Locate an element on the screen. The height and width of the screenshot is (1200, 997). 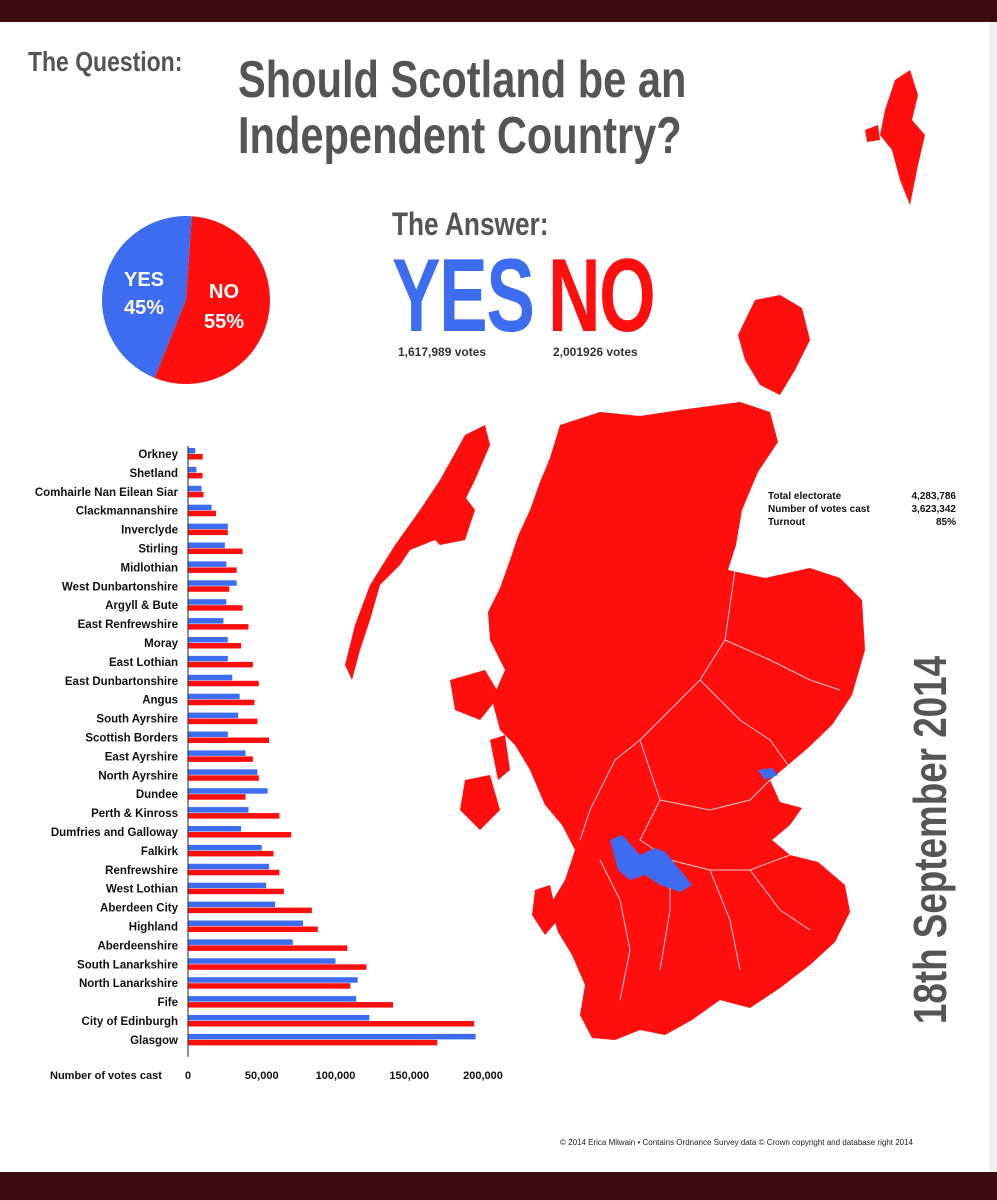
pie-yes-label: YES is located at coordinates (144, 280).